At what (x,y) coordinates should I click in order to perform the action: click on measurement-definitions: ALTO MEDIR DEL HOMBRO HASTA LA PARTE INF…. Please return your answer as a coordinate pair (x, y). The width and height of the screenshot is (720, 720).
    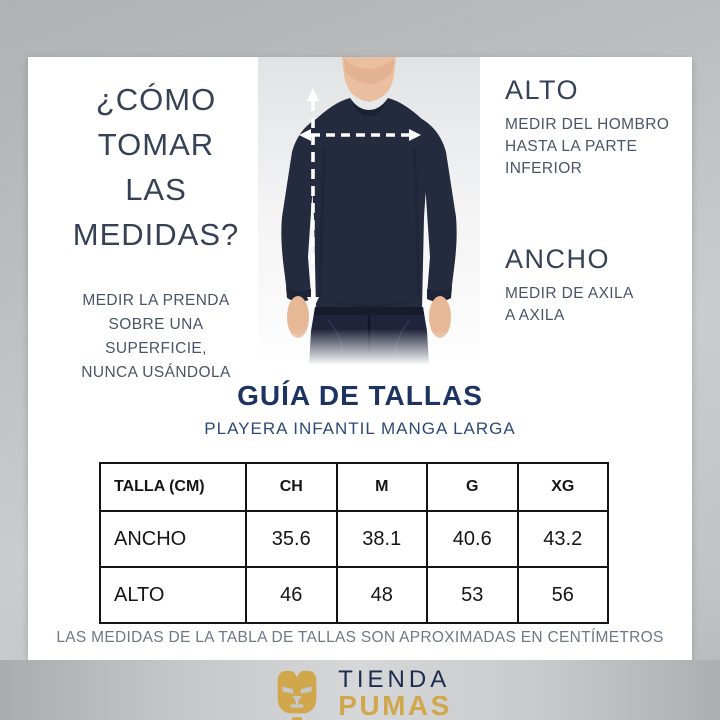
    Looking at the image, I should click on (595, 201).